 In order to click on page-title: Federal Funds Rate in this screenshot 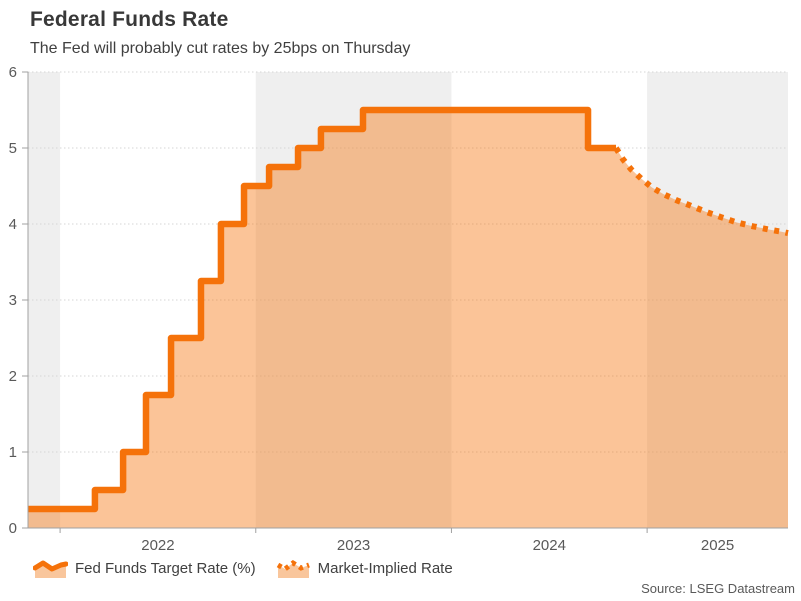, I will do `click(129, 19)`.